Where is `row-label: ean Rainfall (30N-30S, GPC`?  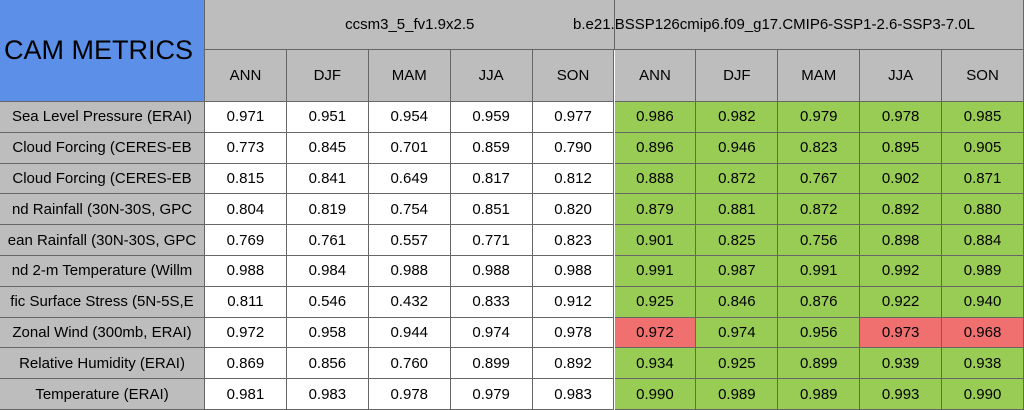
row-label: ean Rainfall (30N-30S, GPC is located at coordinates (102, 240).